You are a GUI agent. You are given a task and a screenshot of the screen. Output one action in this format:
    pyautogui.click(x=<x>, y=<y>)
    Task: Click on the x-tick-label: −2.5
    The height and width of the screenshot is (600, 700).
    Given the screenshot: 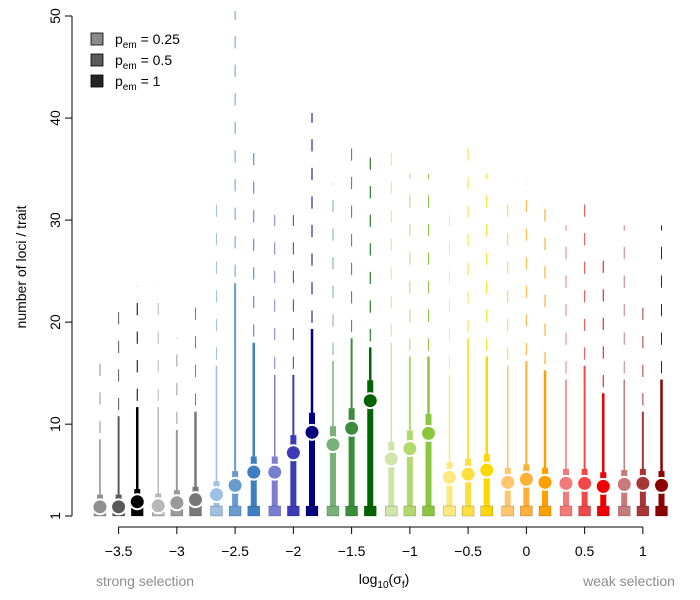 What is the action you would take?
    pyautogui.click(x=235, y=551)
    